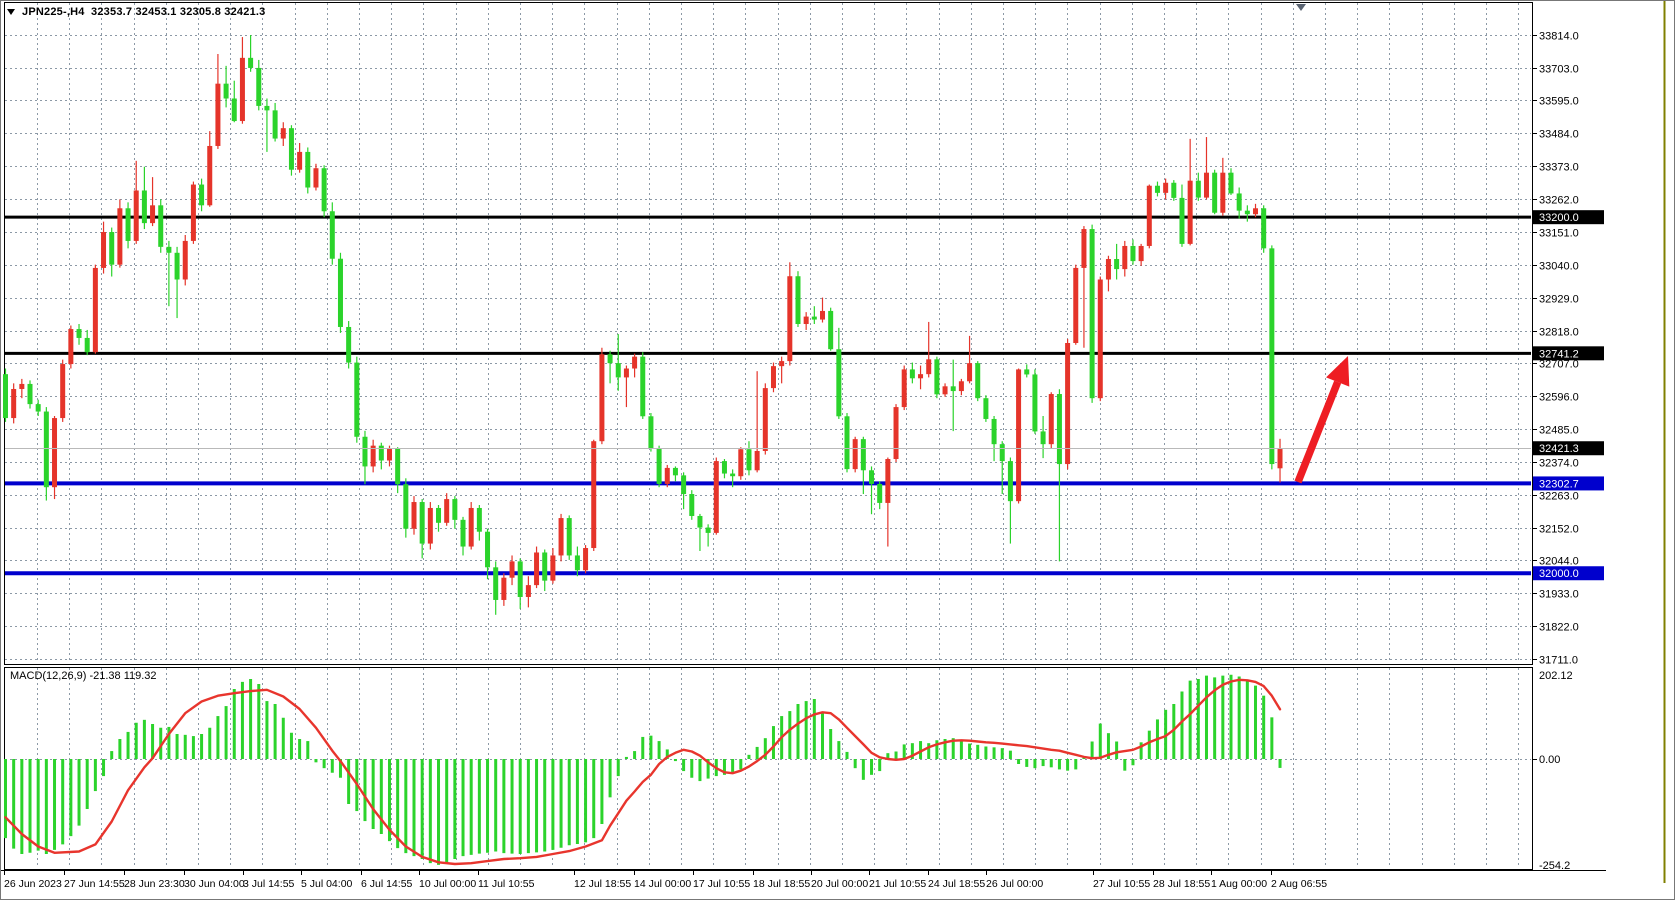 This screenshot has height=900, width=1675. Describe the element at coordinates (269, 884) in the screenshot. I see `time-tick-label: 3 Jul 14:55` at that location.